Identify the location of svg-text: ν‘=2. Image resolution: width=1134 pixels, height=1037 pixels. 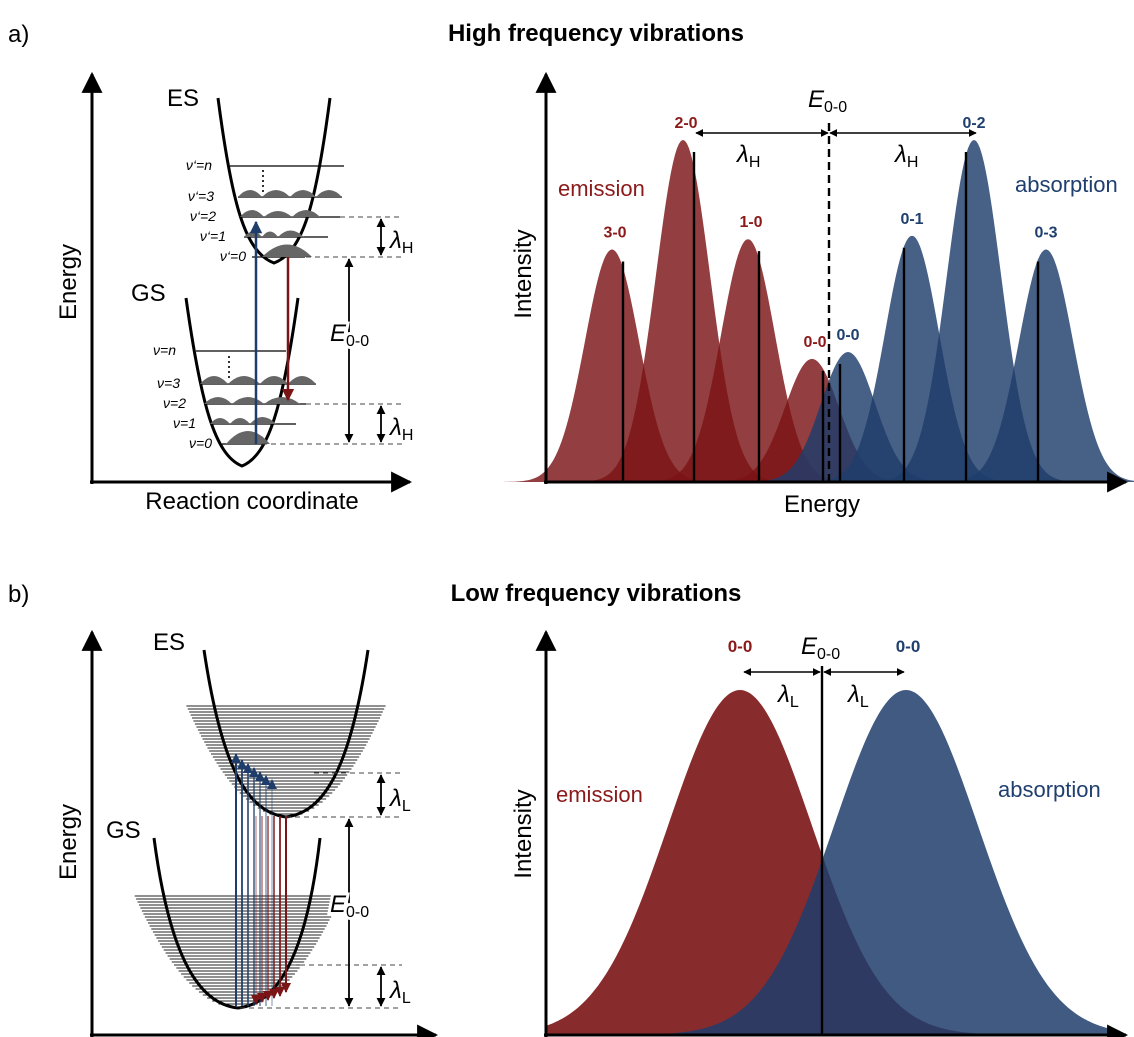
(203, 216).